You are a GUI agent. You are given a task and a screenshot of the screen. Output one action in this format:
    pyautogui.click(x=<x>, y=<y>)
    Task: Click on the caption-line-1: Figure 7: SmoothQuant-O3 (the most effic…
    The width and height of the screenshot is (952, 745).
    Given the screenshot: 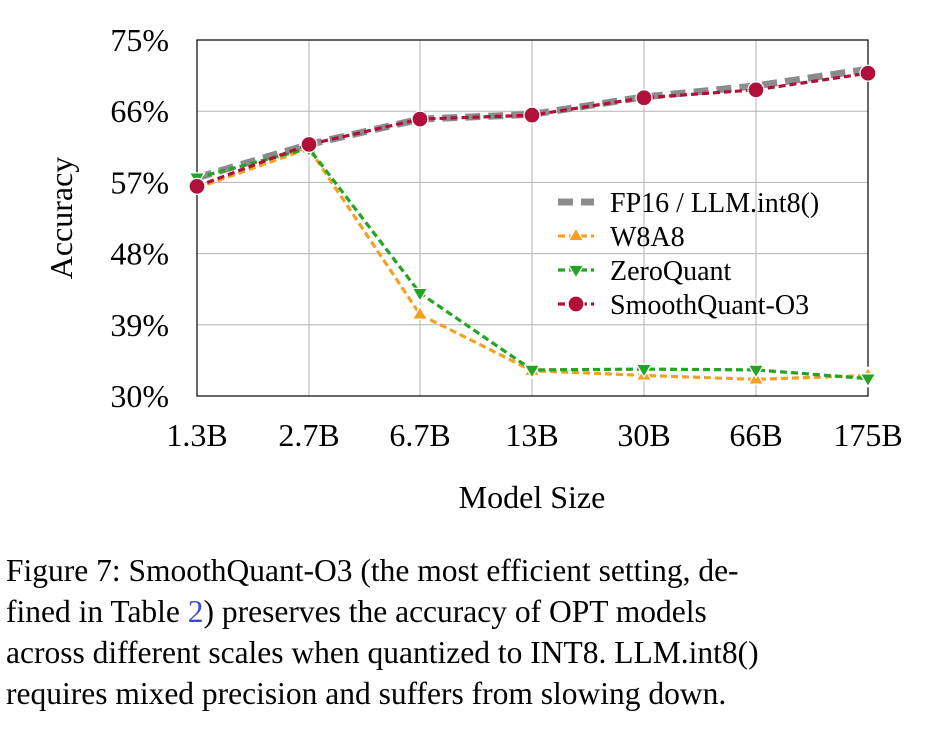 What is the action you would take?
    pyautogui.click(x=372, y=570)
    